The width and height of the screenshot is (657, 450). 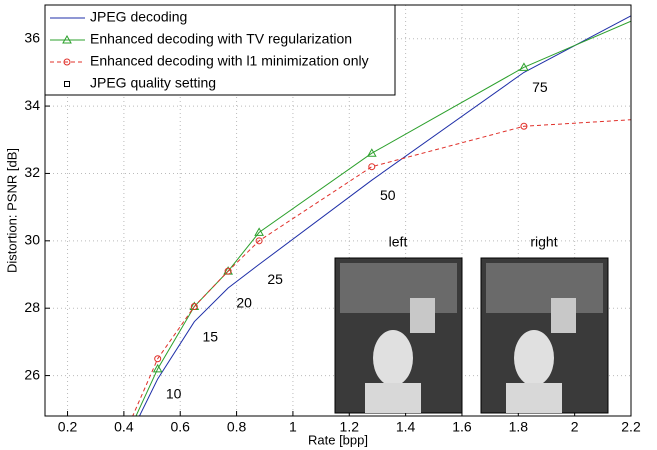 I want to click on quality-label: 20, so click(x=244, y=303).